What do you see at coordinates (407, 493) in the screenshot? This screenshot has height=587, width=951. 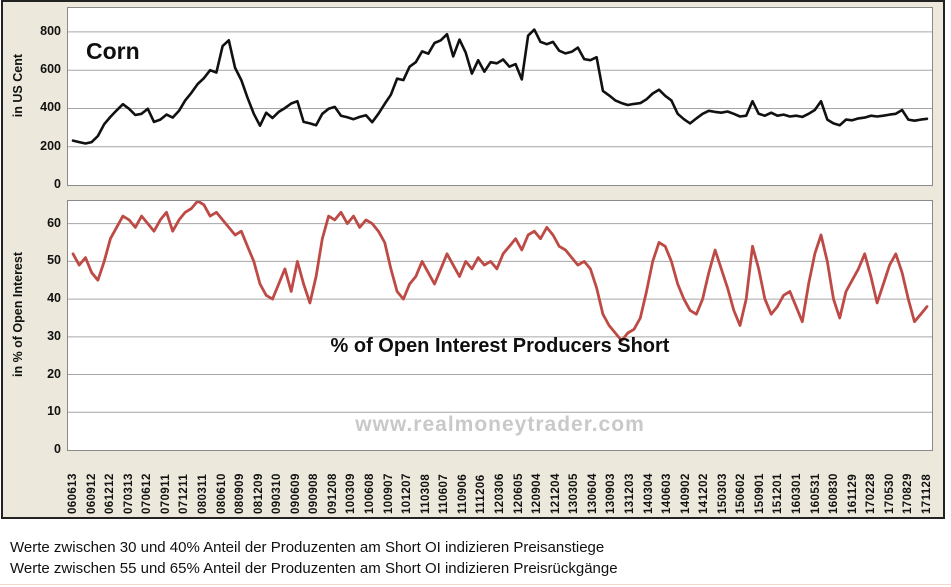 I see `x-tick-label: 101207` at bounding box center [407, 493].